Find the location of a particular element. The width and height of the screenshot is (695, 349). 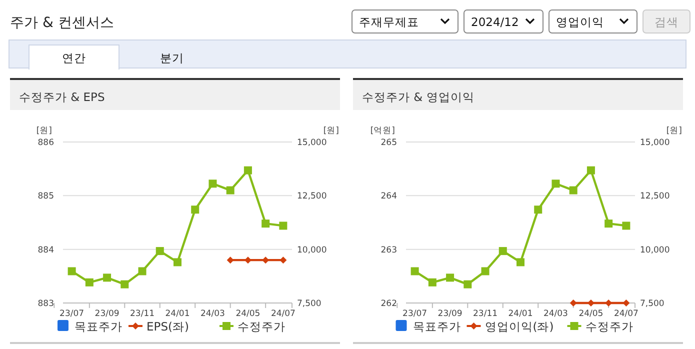

text: 주재무제표 is located at coordinates (389, 22).